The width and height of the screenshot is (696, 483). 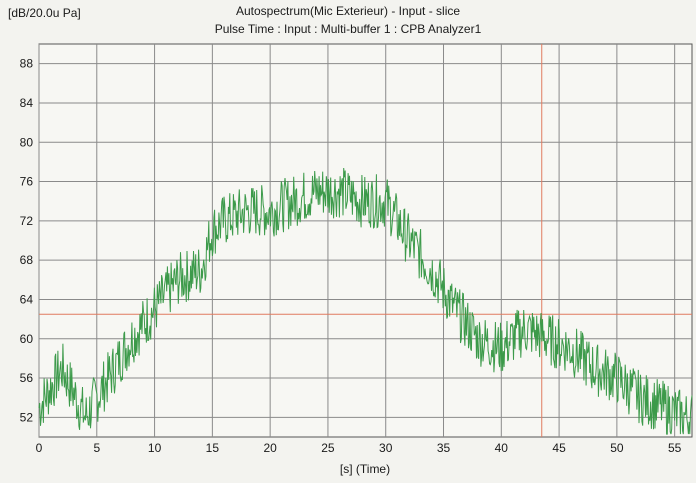 I want to click on x-tick-label: 40, so click(x=502, y=448).